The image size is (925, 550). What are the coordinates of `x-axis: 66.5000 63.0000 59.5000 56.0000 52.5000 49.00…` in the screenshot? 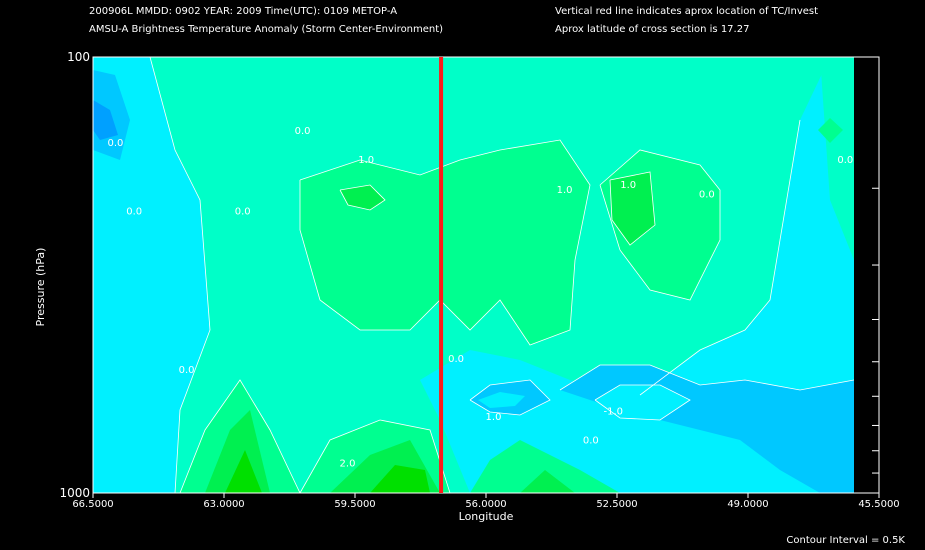 It's located at (486, 501).